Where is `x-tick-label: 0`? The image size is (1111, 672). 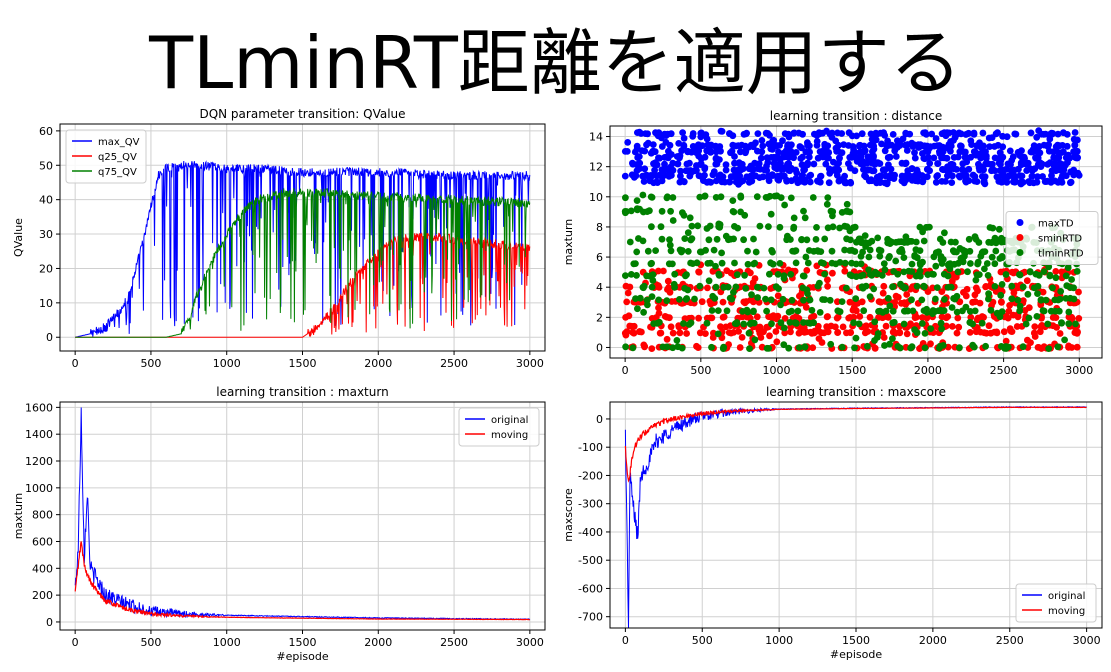 x-tick-label: 0 is located at coordinates (75, 642).